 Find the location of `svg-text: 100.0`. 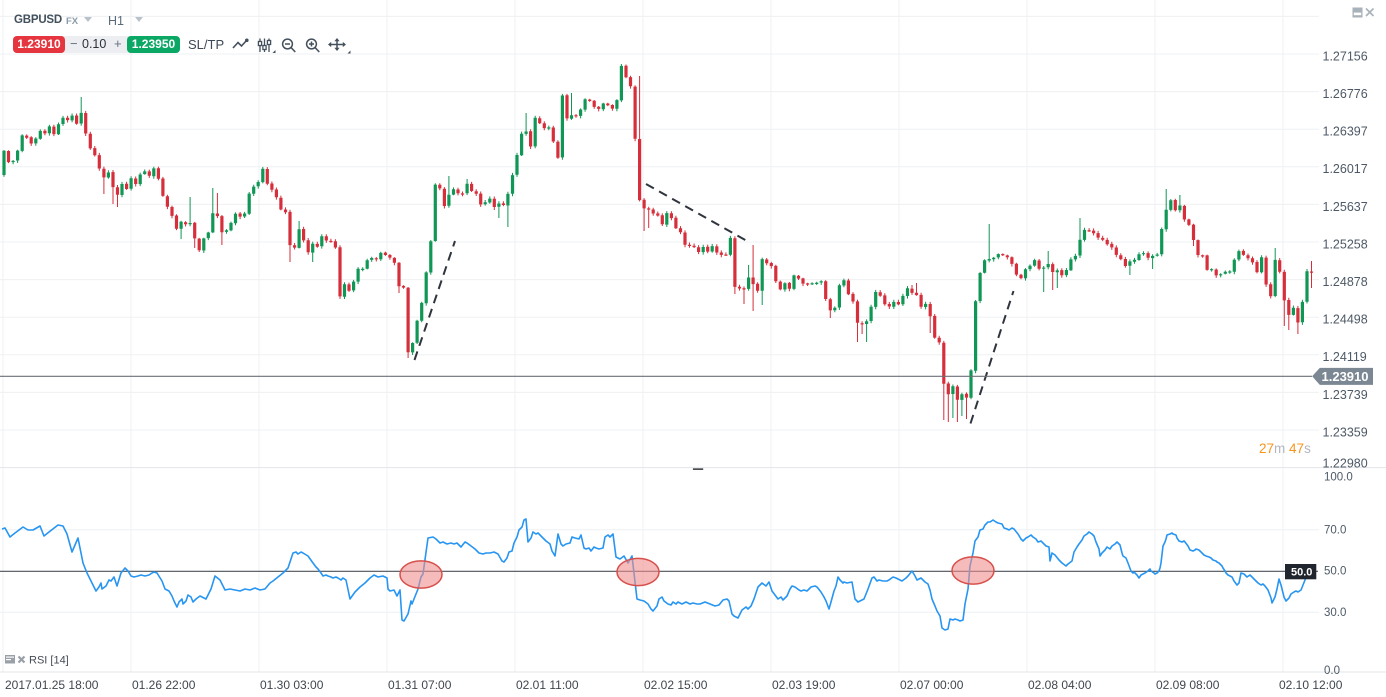

svg-text: 100.0 is located at coordinates (1338, 477).